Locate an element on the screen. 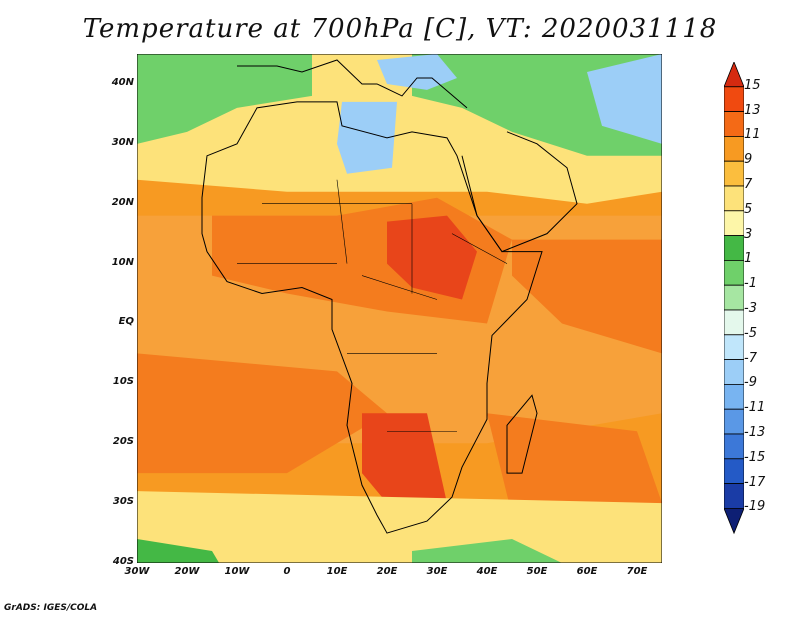 Image resolution: width=800 pixels, height=618 pixels. y-tick-label: 40S is located at coordinates (123, 561).